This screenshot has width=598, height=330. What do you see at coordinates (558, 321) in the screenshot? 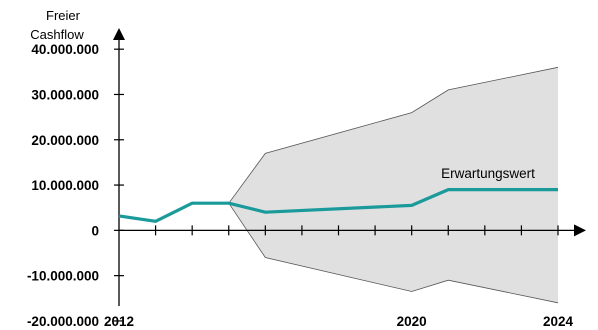
I see `x-tick-label-2: 2024` at bounding box center [558, 321].